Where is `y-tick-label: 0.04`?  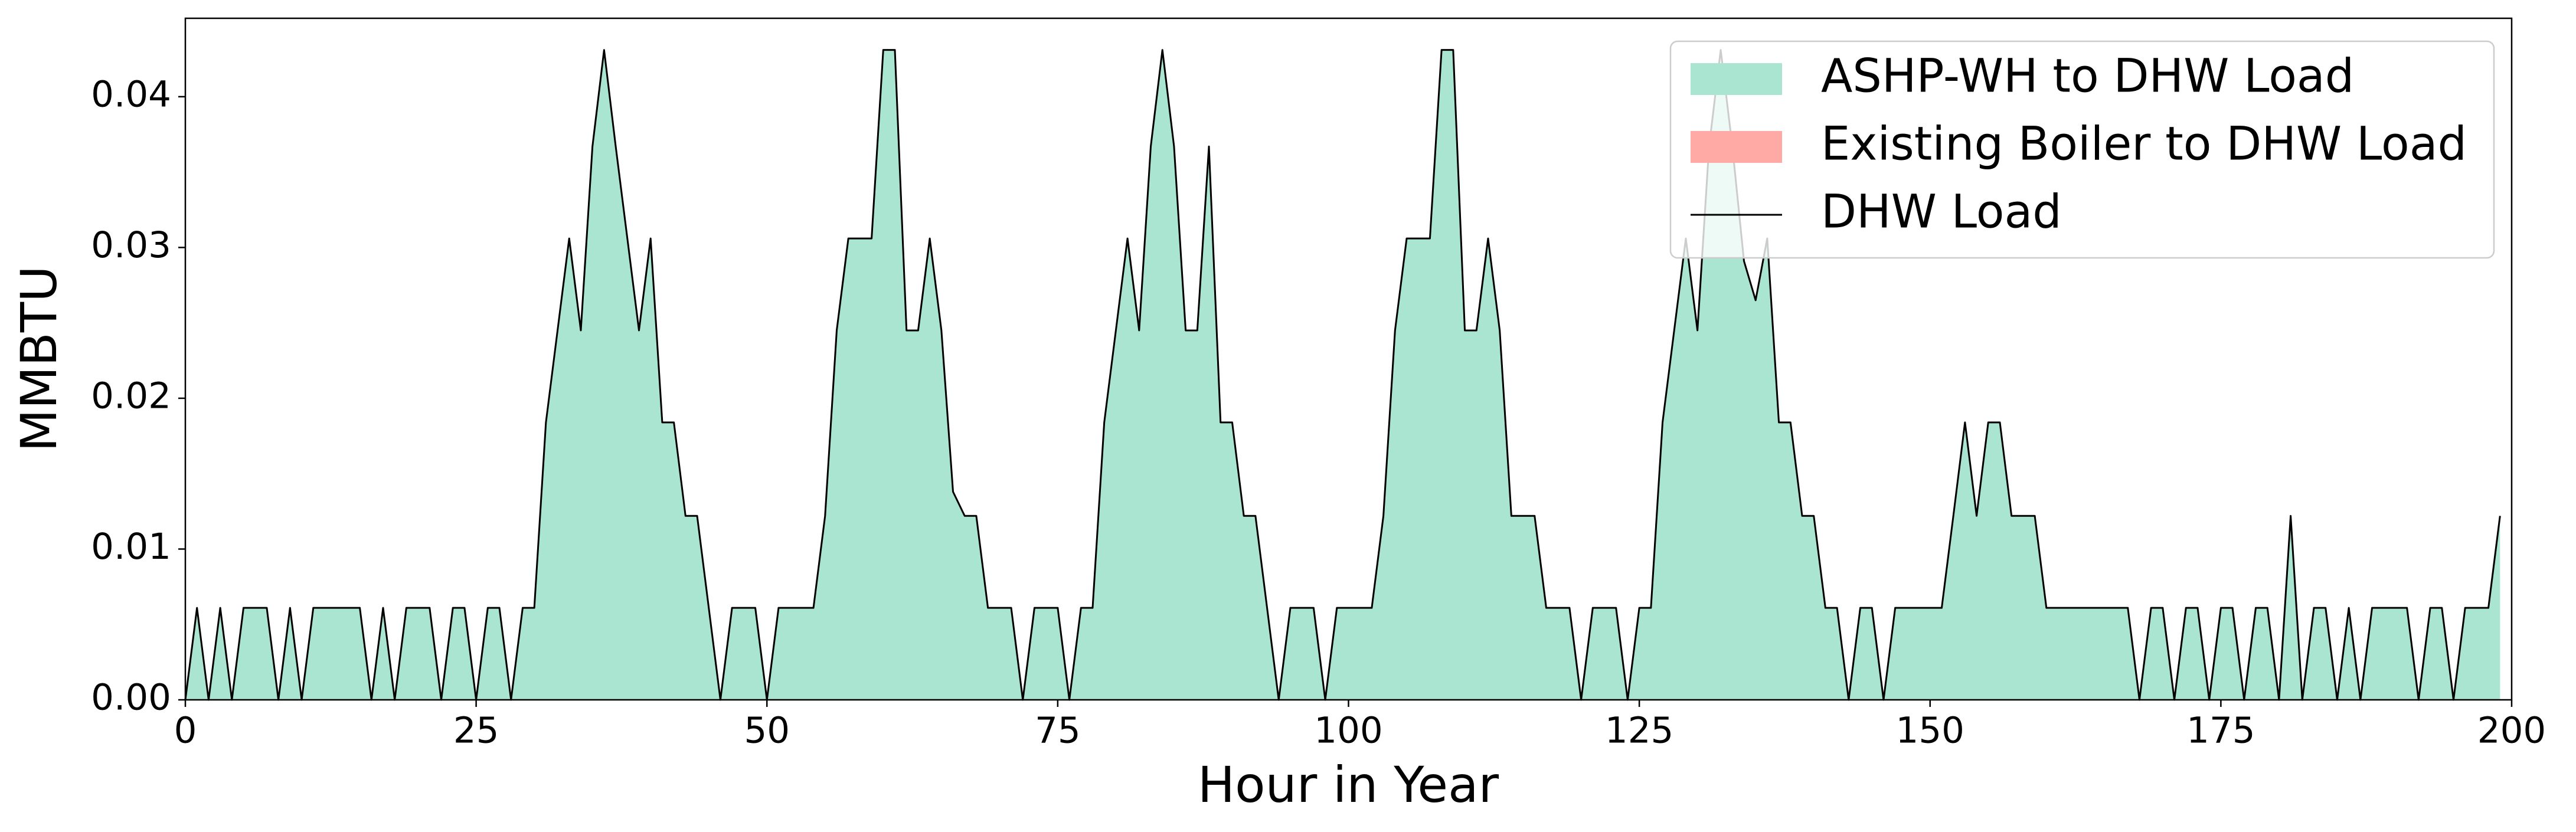
y-tick-label: 0.04 is located at coordinates (131, 94).